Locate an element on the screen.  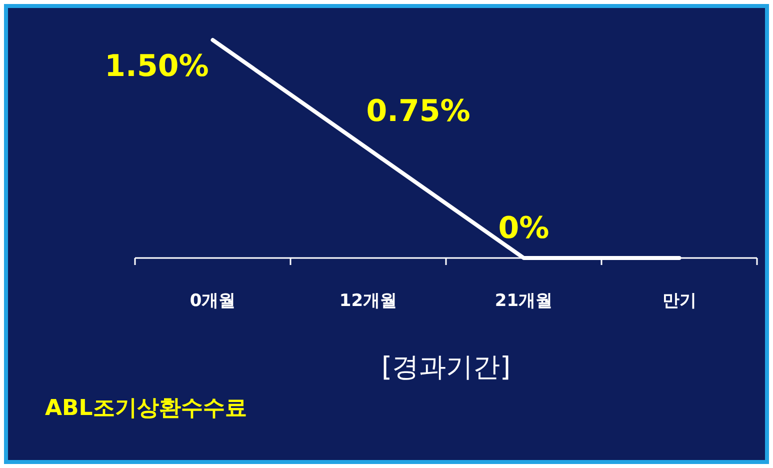
data-label: 0.75% is located at coordinates (418, 111).